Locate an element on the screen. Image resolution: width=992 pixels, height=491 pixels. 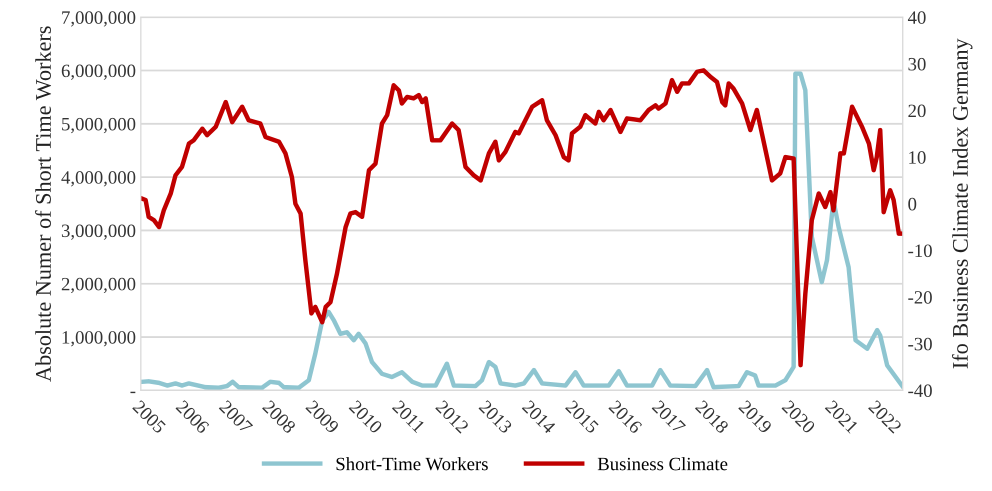
y2-tick-label: -10 is located at coordinates (920, 251).